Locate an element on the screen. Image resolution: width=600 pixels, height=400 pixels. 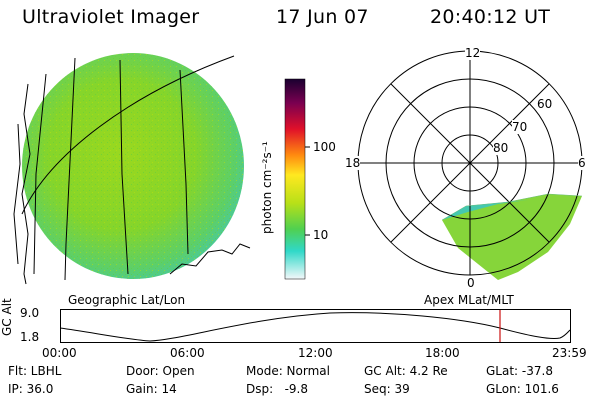
status-glat: GLat: -37.8 is located at coordinates (519, 371).